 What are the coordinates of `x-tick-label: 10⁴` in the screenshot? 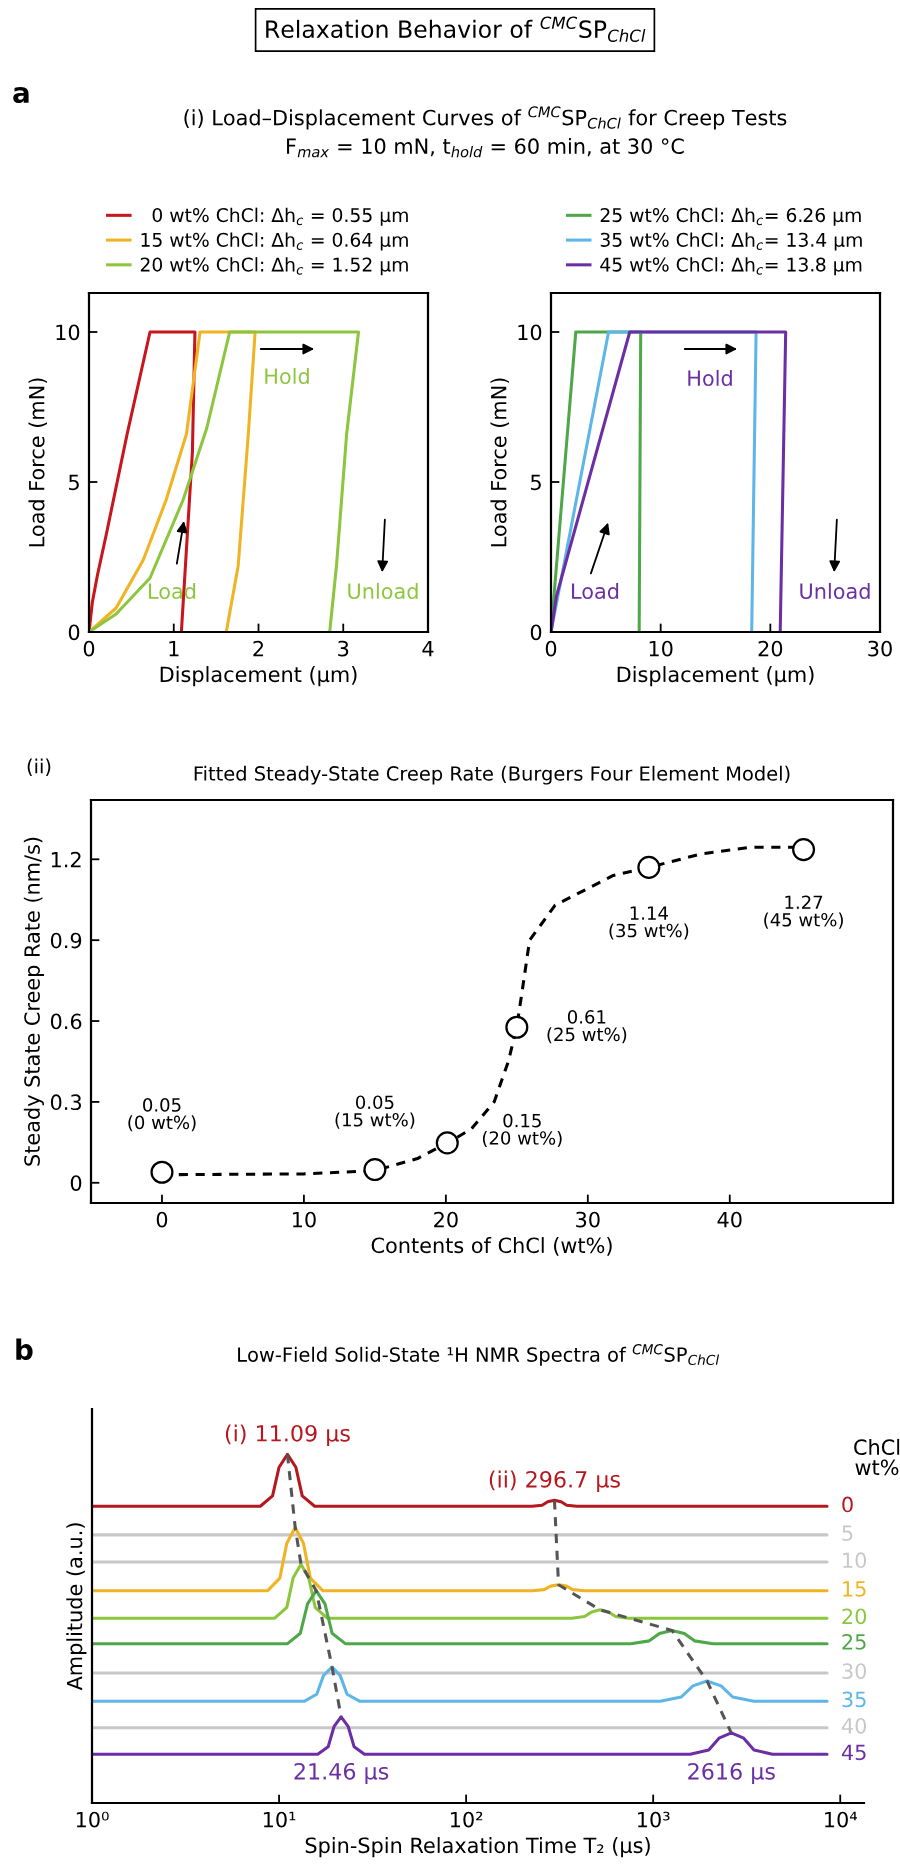 It's located at (841, 1819).